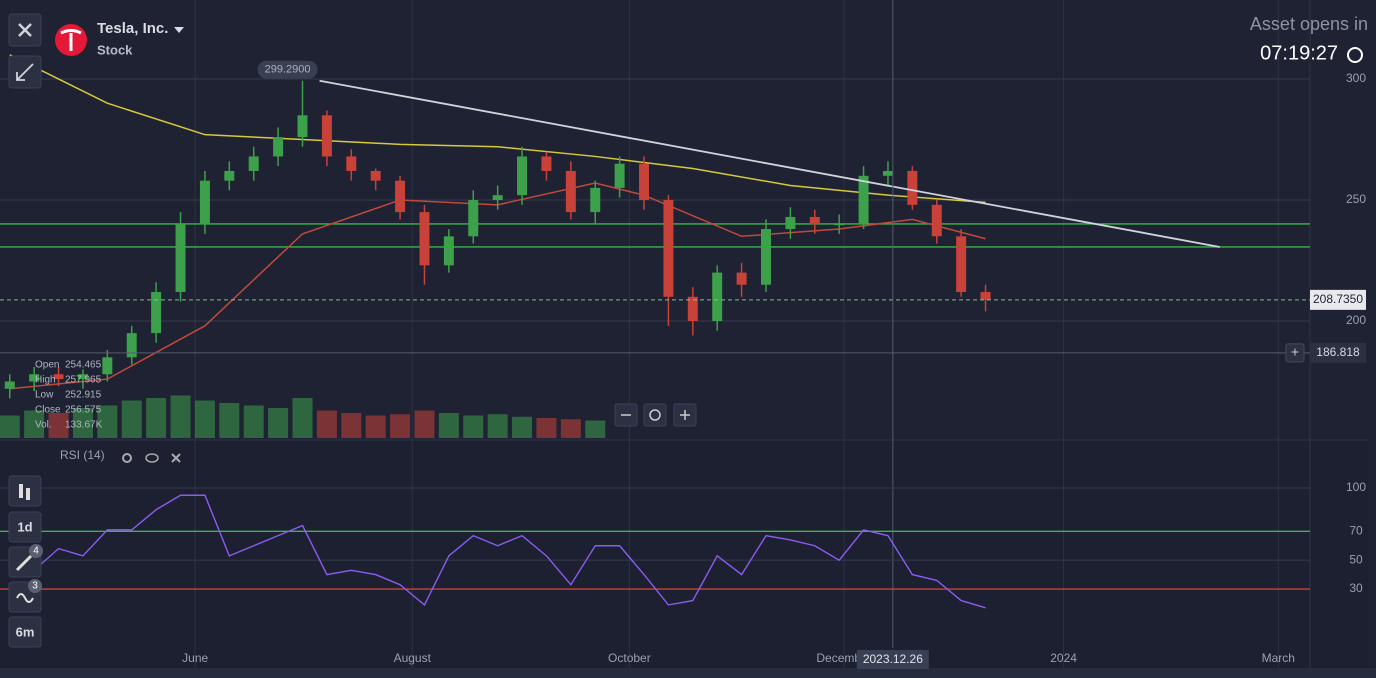 The height and width of the screenshot is (678, 1376). Describe the element at coordinates (655, 415) in the screenshot. I see `reset-button` at that location.